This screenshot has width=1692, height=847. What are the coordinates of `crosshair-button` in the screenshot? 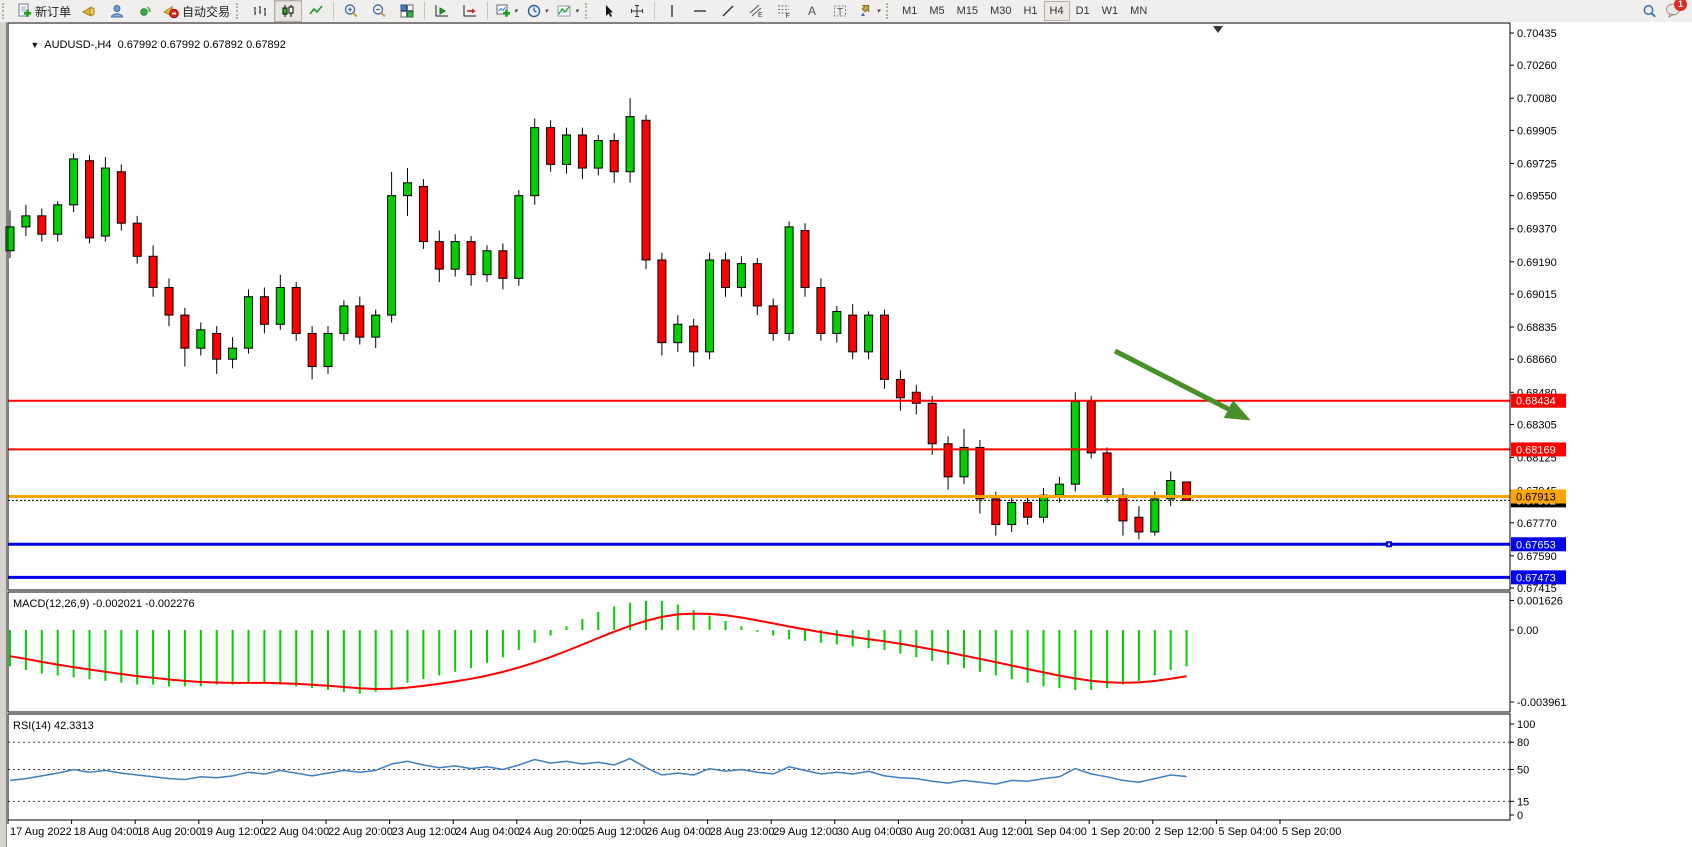 It's located at (637, 11).